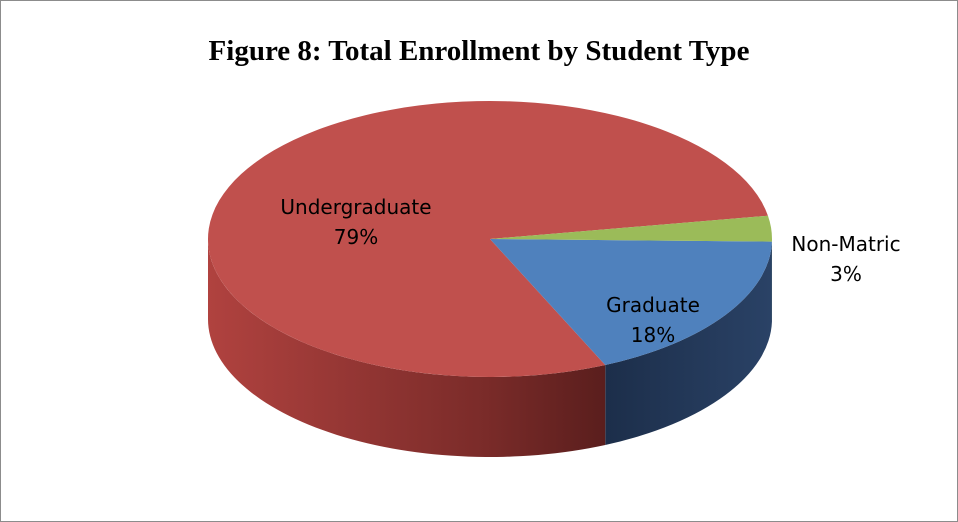 The image size is (958, 522). What do you see at coordinates (845, 259) in the screenshot?
I see `slice-label-non-matric: Non-Matric 3%` at bounding box center [845, 259].